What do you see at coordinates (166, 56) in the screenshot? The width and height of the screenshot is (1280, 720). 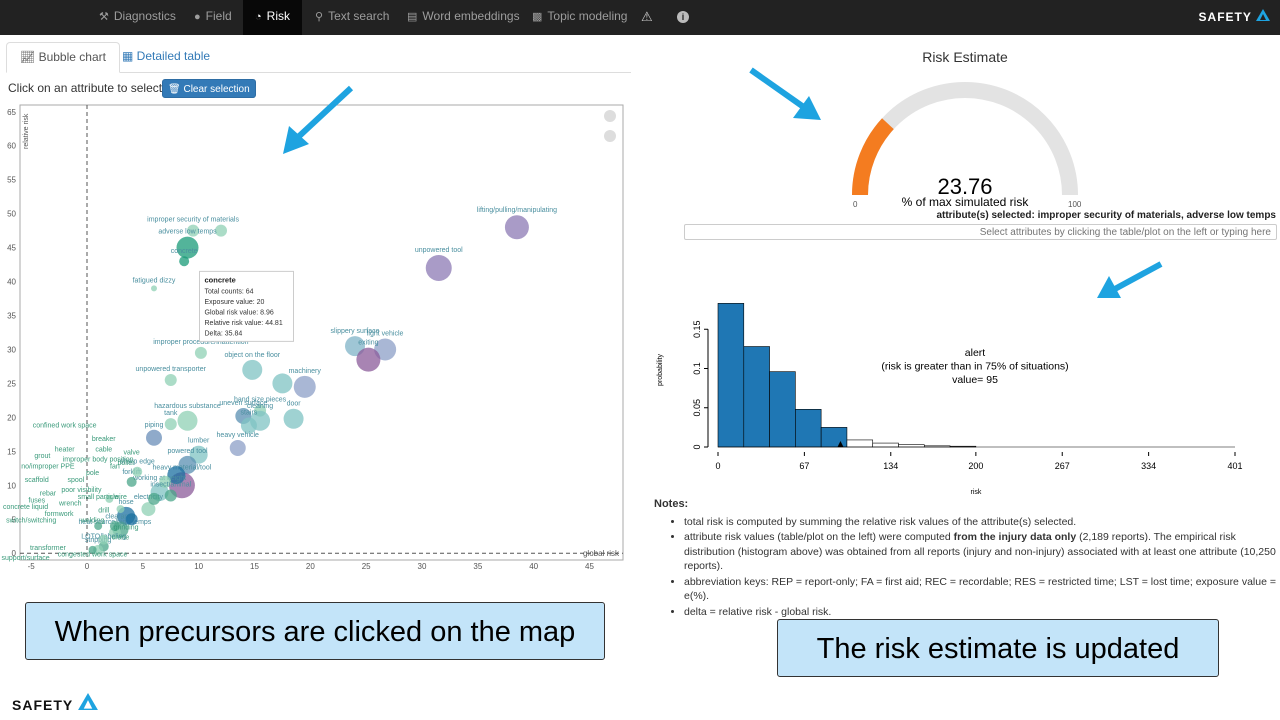 I see `tab-detailed-table: ▦ Detailed table` at bounding box center [166, 56].